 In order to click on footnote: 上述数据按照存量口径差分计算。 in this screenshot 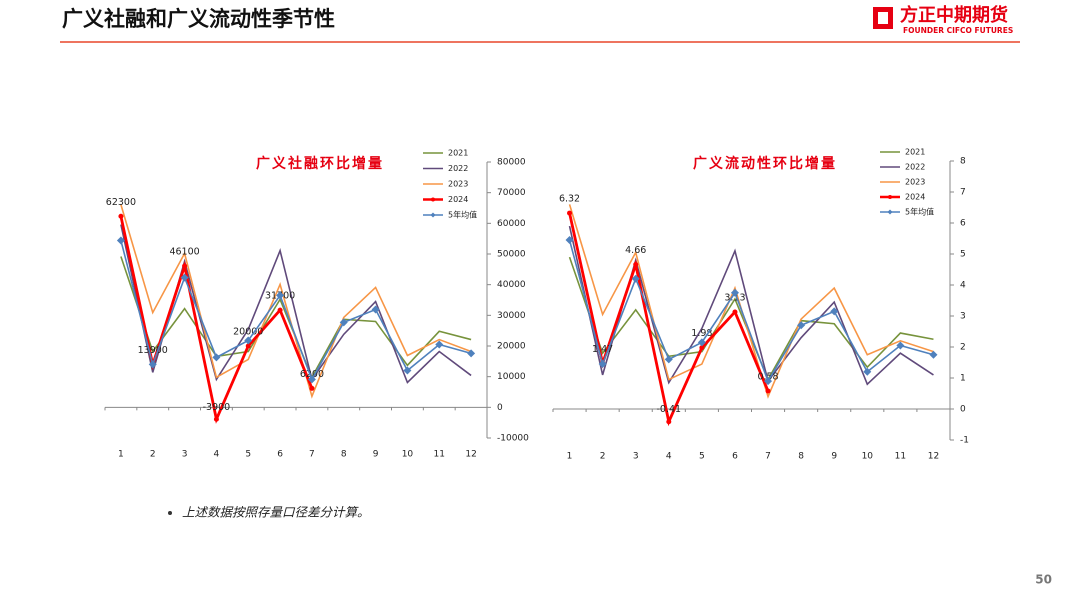, I will do `click(276, 512)`.